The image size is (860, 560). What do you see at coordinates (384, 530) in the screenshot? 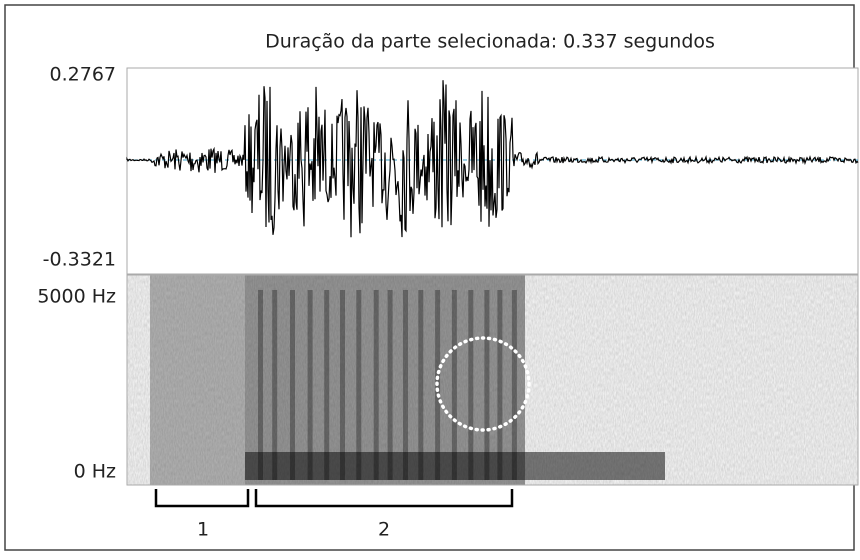
I see `segment-label: 2` at bounding box center [384, 530].